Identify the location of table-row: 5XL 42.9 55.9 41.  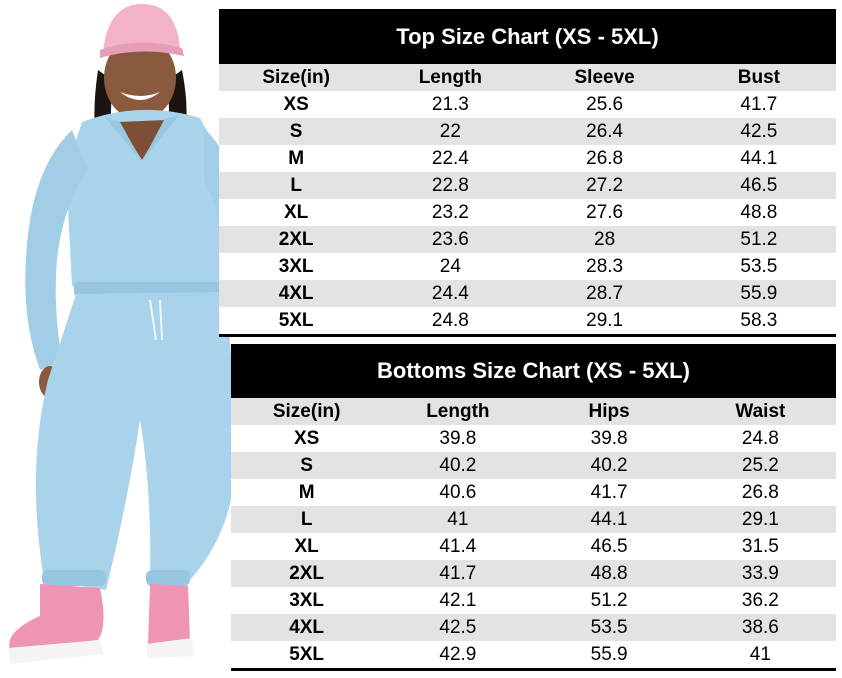
(533, 656).